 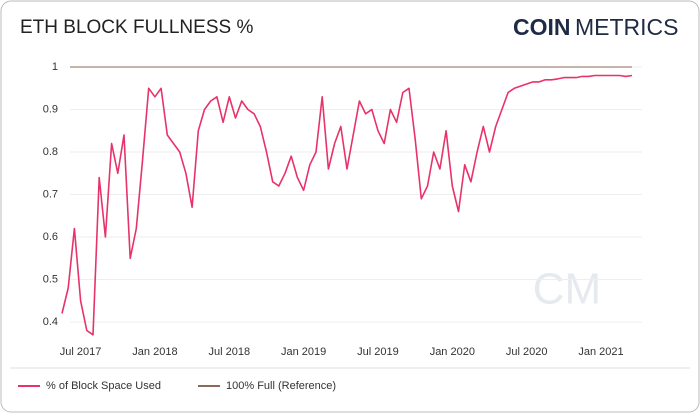 What do you see at coordinates (378, 352) in the screenshot?
I see `x-tick-label: Jul 2019` at bounding box center [378, 352].